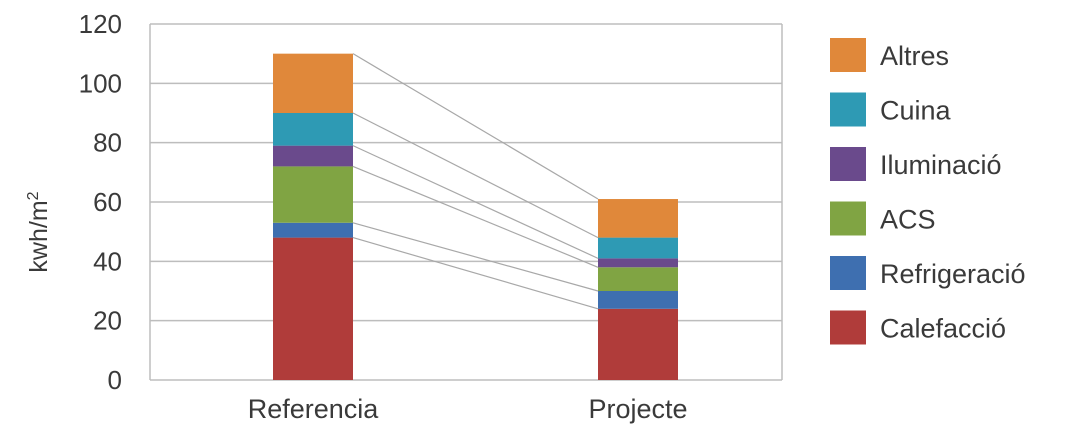  I want to click on bar-projecte-refrigeració, so click(638, 300).